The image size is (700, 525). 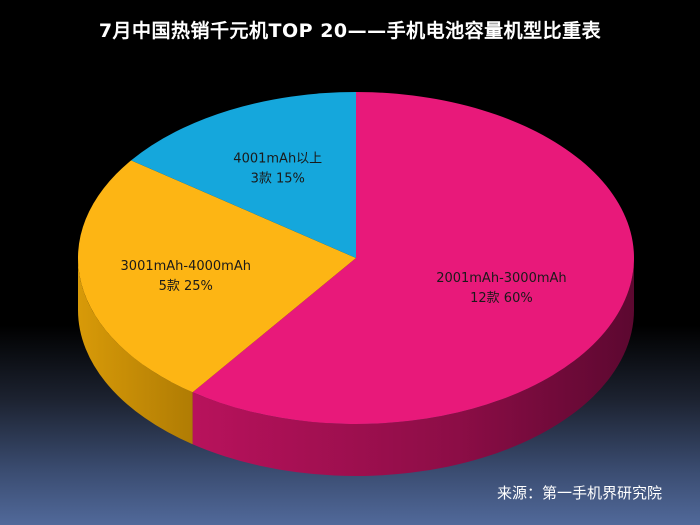 I want to click on source-note: 来源：第一手机界研究院, so click(x=579, y=493).